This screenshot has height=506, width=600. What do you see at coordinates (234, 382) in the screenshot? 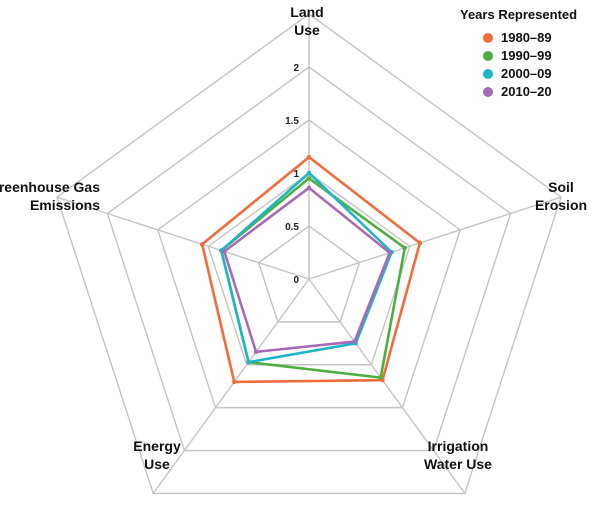
I see `data-point-1980-89-energy-use` at bounding box center [234, 382].